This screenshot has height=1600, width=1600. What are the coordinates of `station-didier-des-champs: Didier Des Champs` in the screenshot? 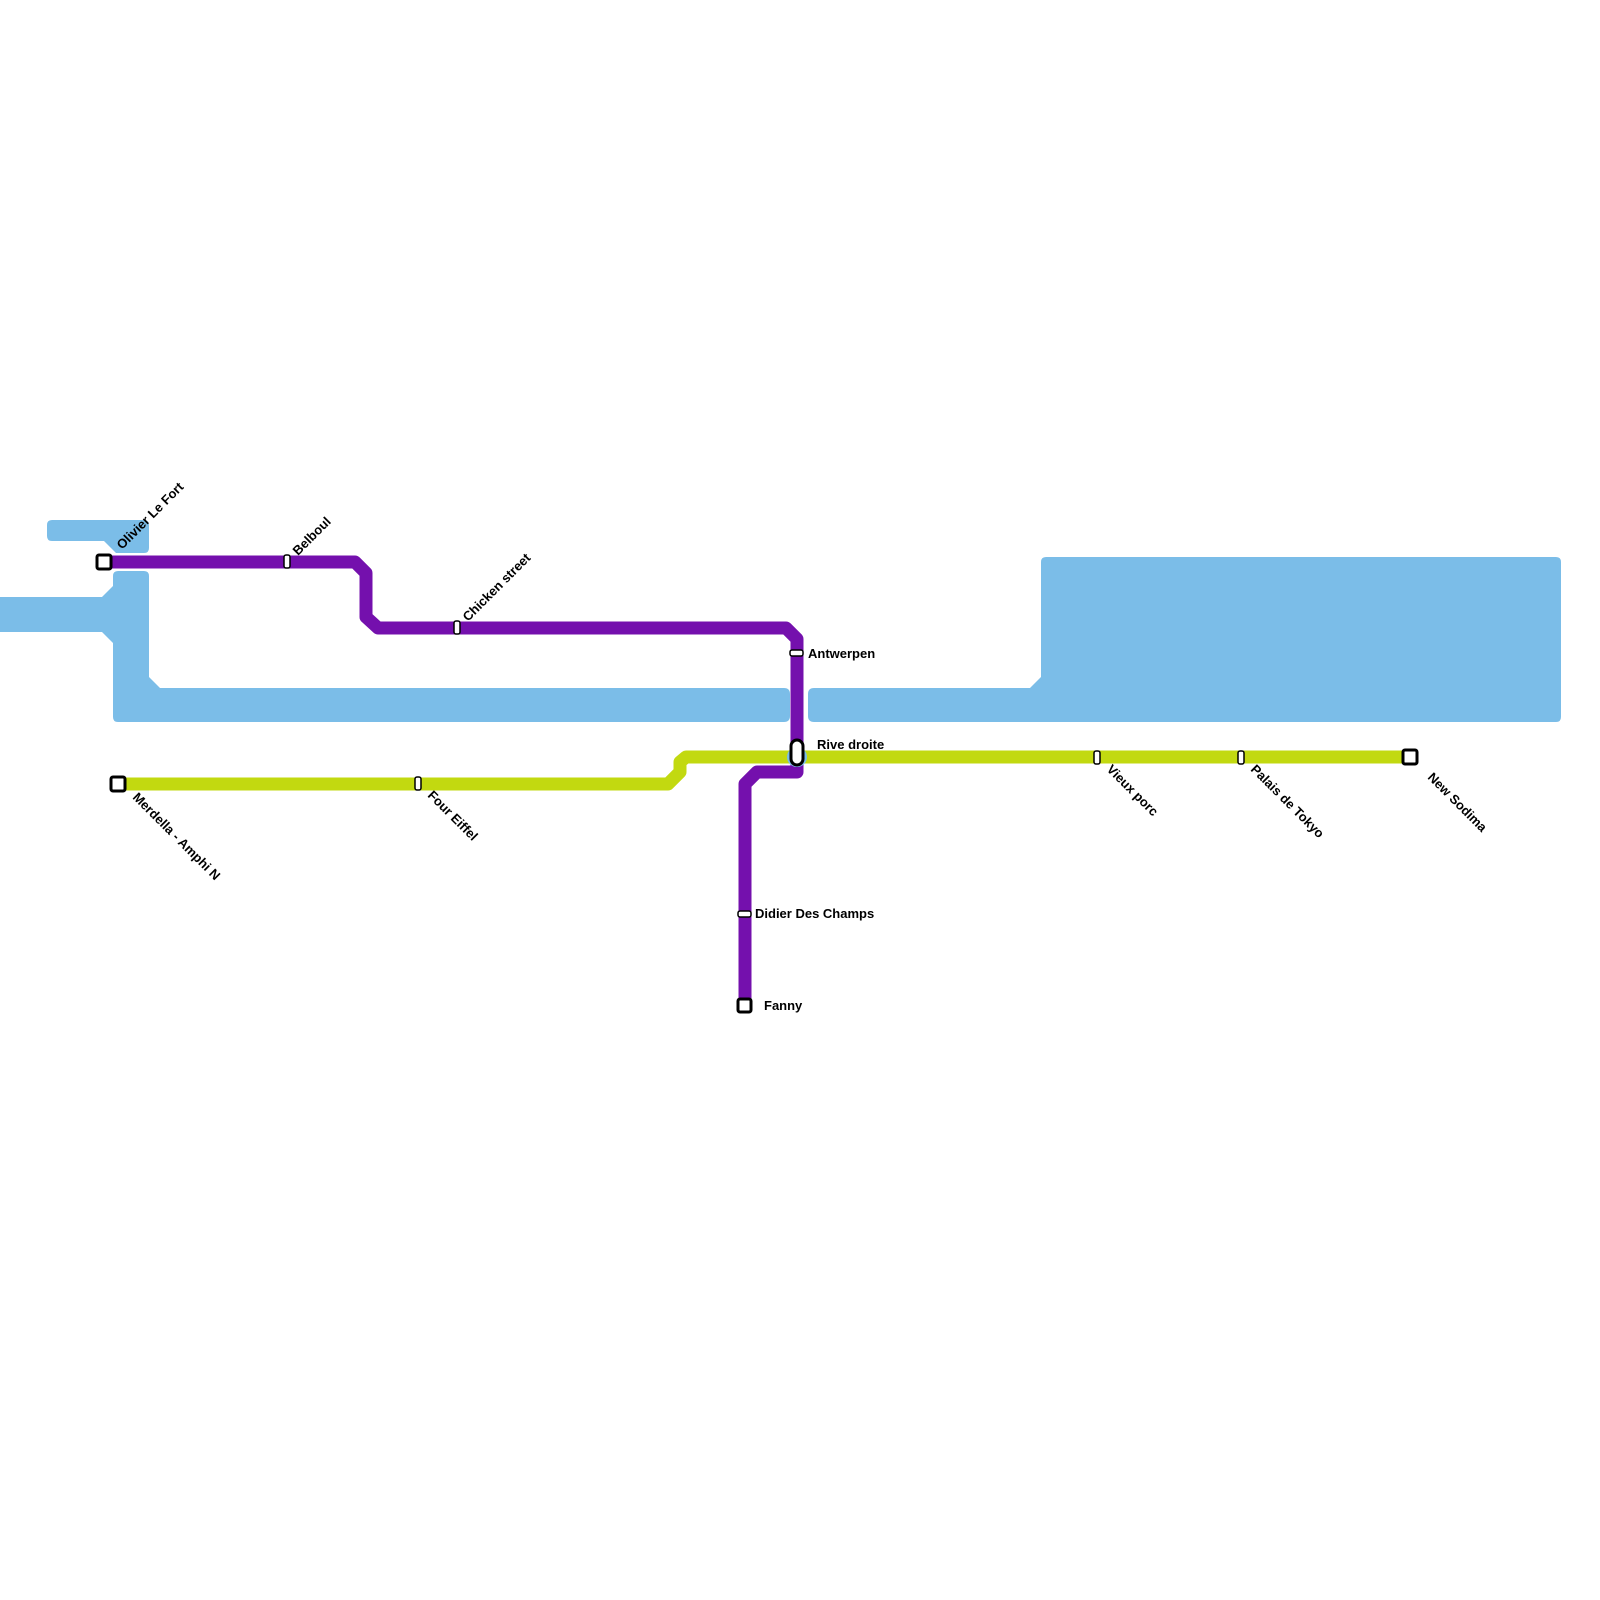 It's located at (805, 913).